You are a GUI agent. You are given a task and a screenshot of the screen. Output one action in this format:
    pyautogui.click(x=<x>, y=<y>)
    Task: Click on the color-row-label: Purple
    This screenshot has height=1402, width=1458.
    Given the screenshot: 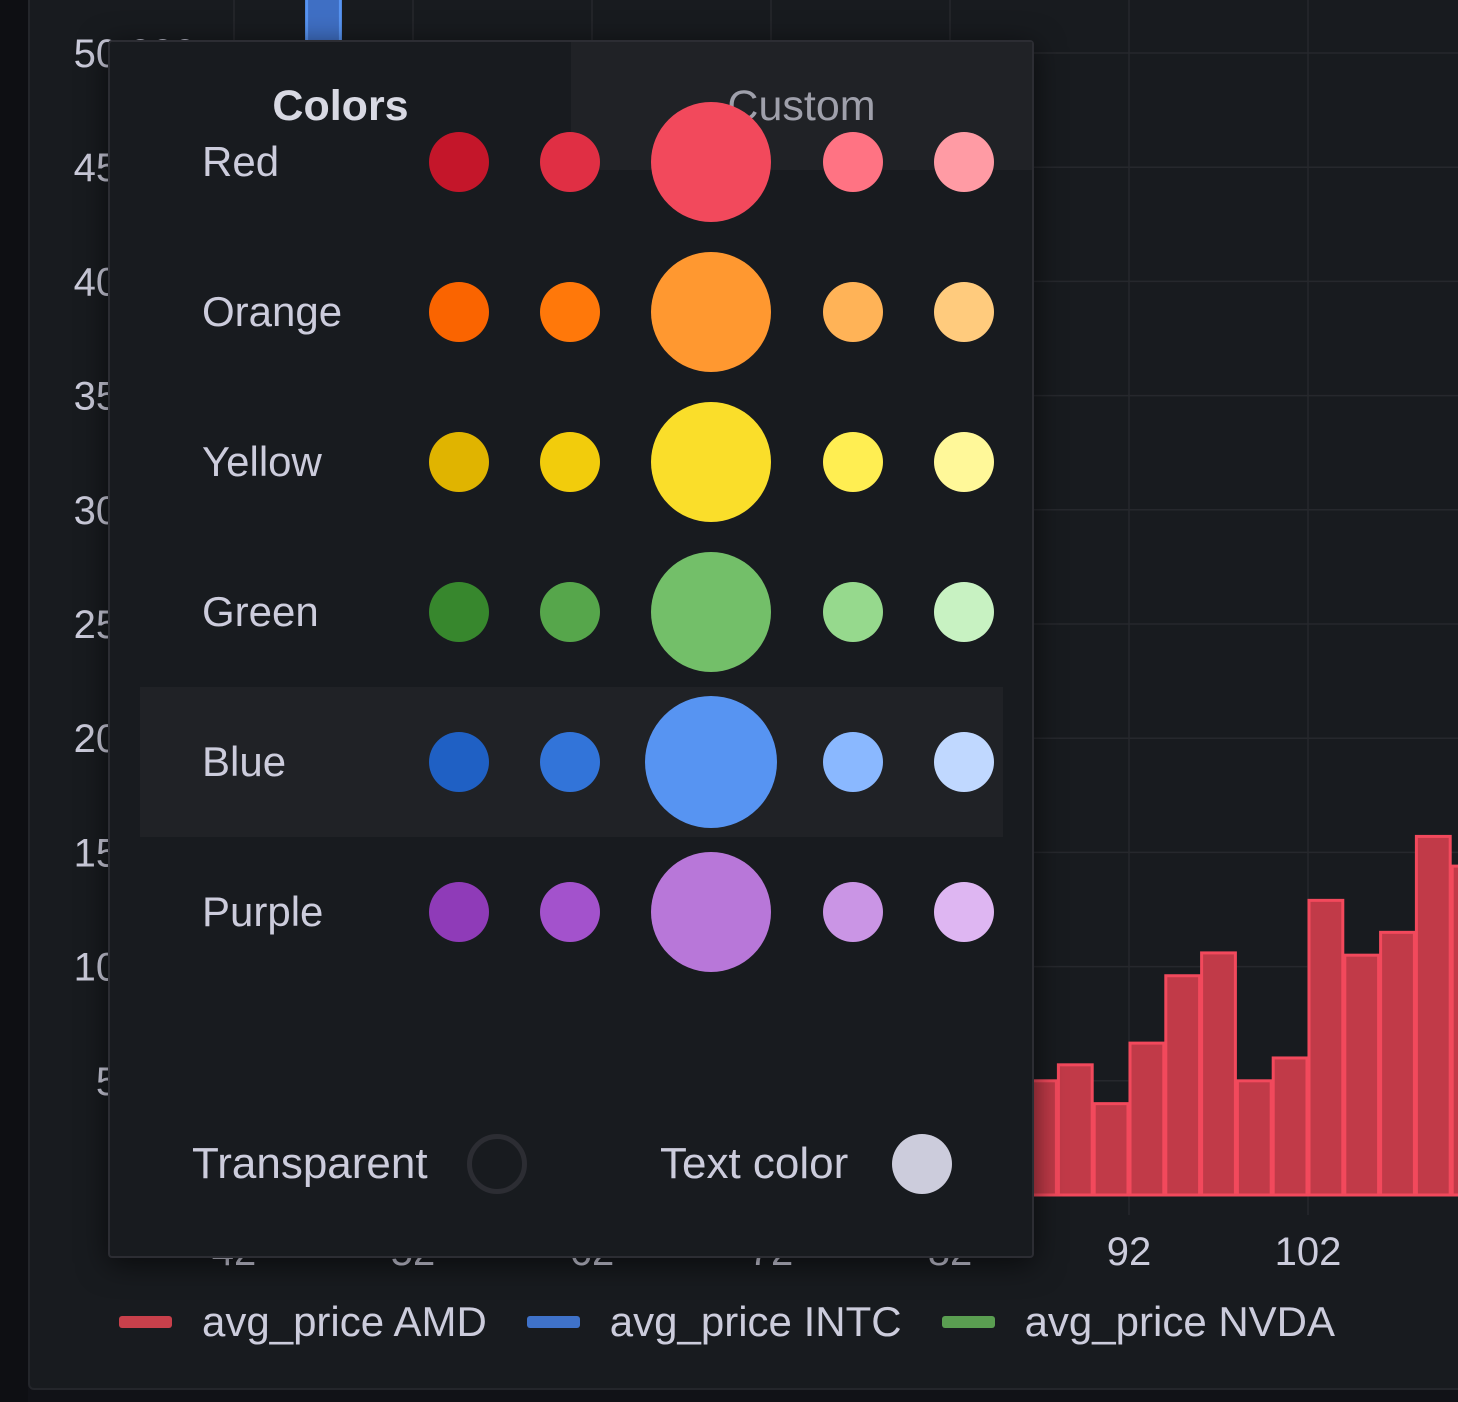 What is the action you would take?
    pyautogui.click(x=263, y=911)
    